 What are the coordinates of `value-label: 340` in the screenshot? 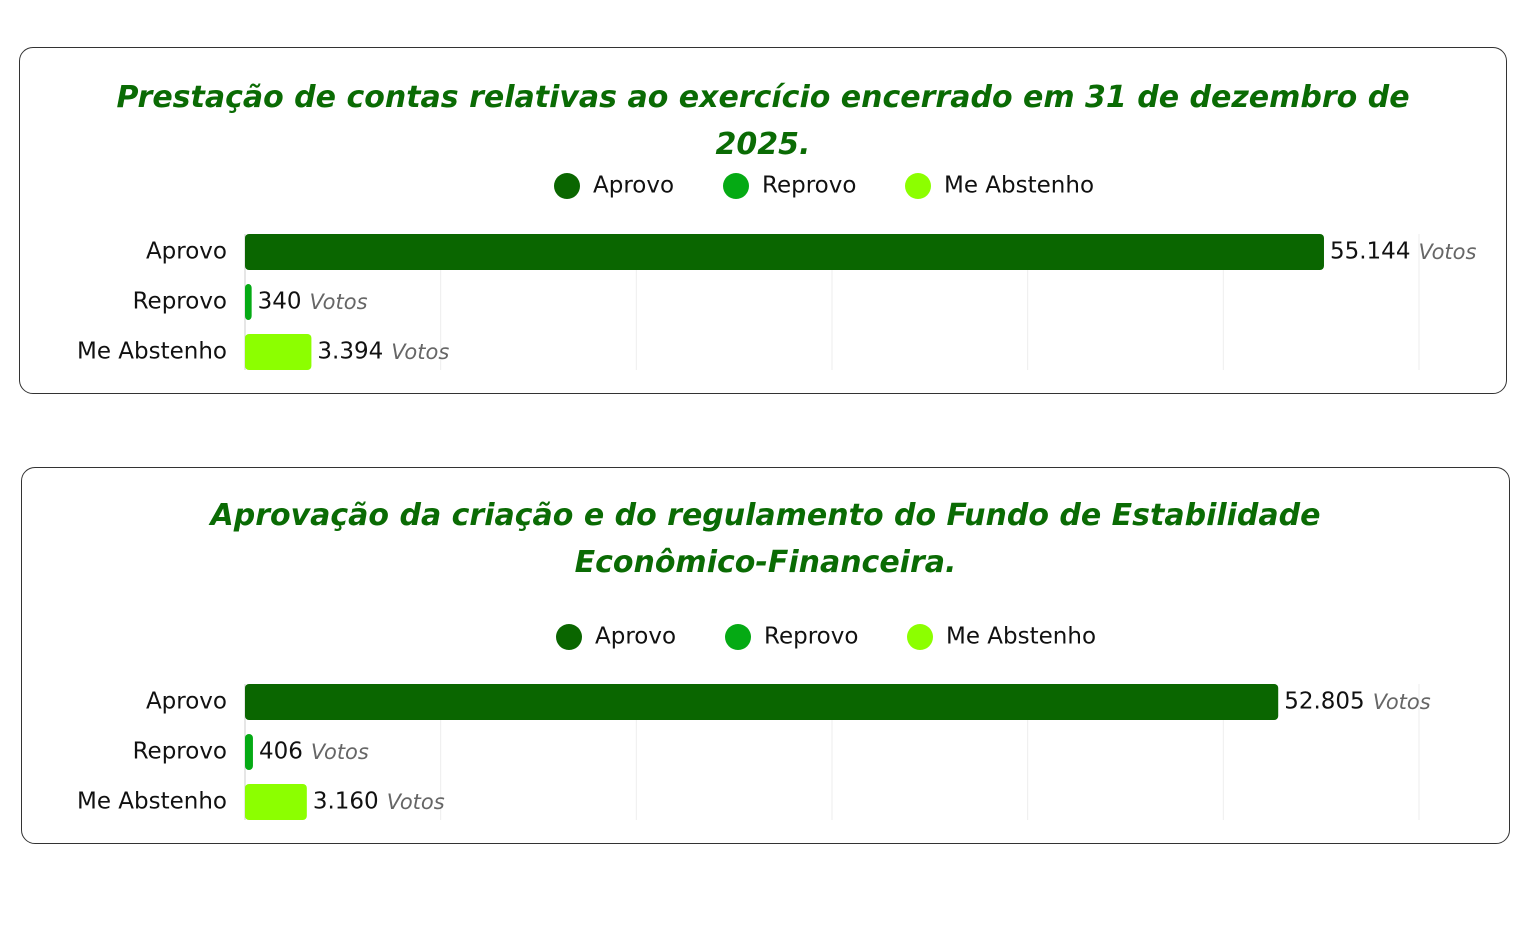 It's located at (280, 302).